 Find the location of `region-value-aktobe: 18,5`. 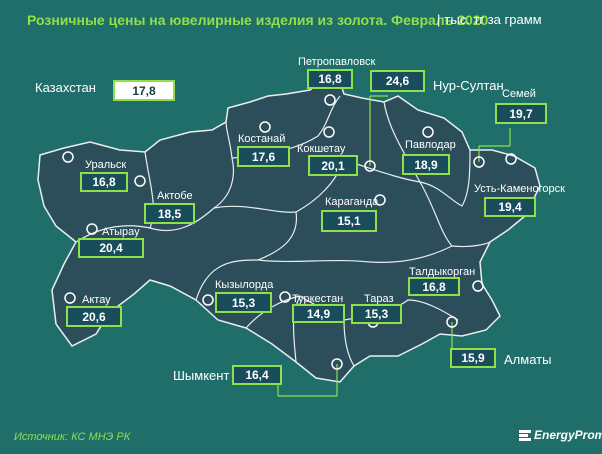

region-value-aktobe: 18,5 is located at coordinates (169, 213).